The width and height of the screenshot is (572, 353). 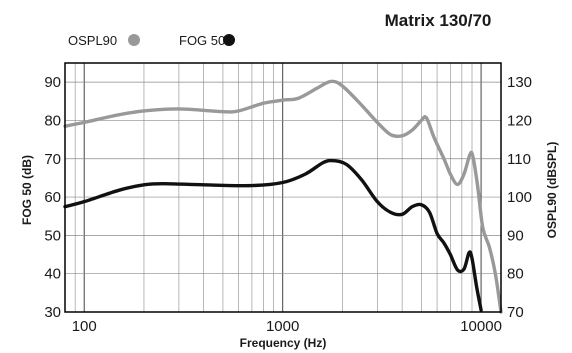 I want to click on y-tick-left-label: 80, so click(x=52, y=120).